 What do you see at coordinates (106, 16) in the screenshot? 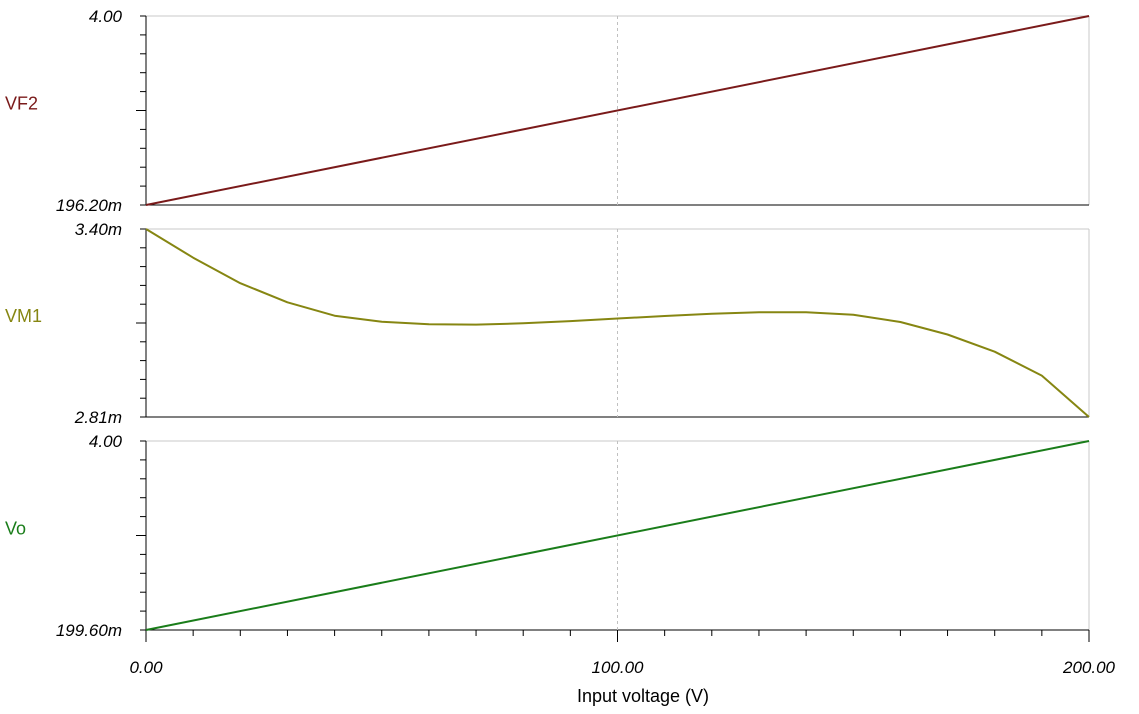
I see `panel-0-ymax-label: 4.00` at bounding box center [106, 16].